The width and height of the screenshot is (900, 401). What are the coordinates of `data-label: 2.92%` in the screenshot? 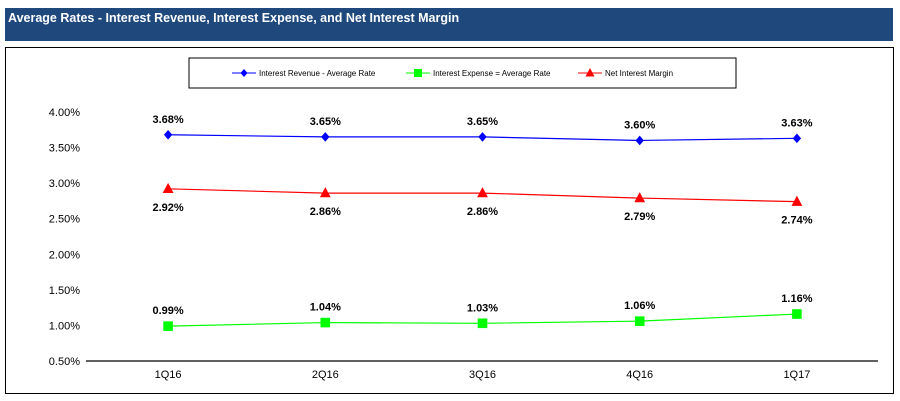 It's located at (167, 208).